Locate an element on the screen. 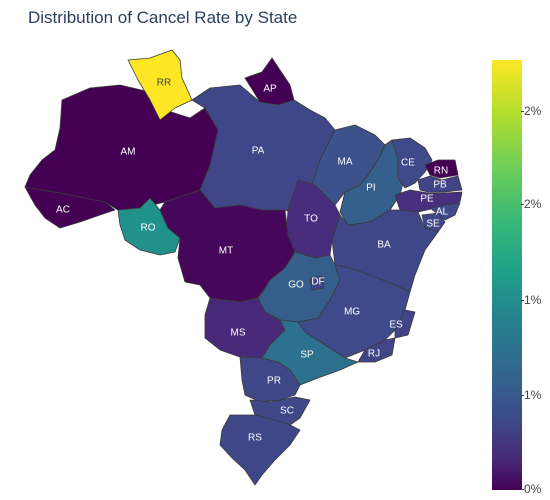 Image resolution: width=550 pixels, height=500 pixels. label-mg: MG is located at coordinates (352, 312).